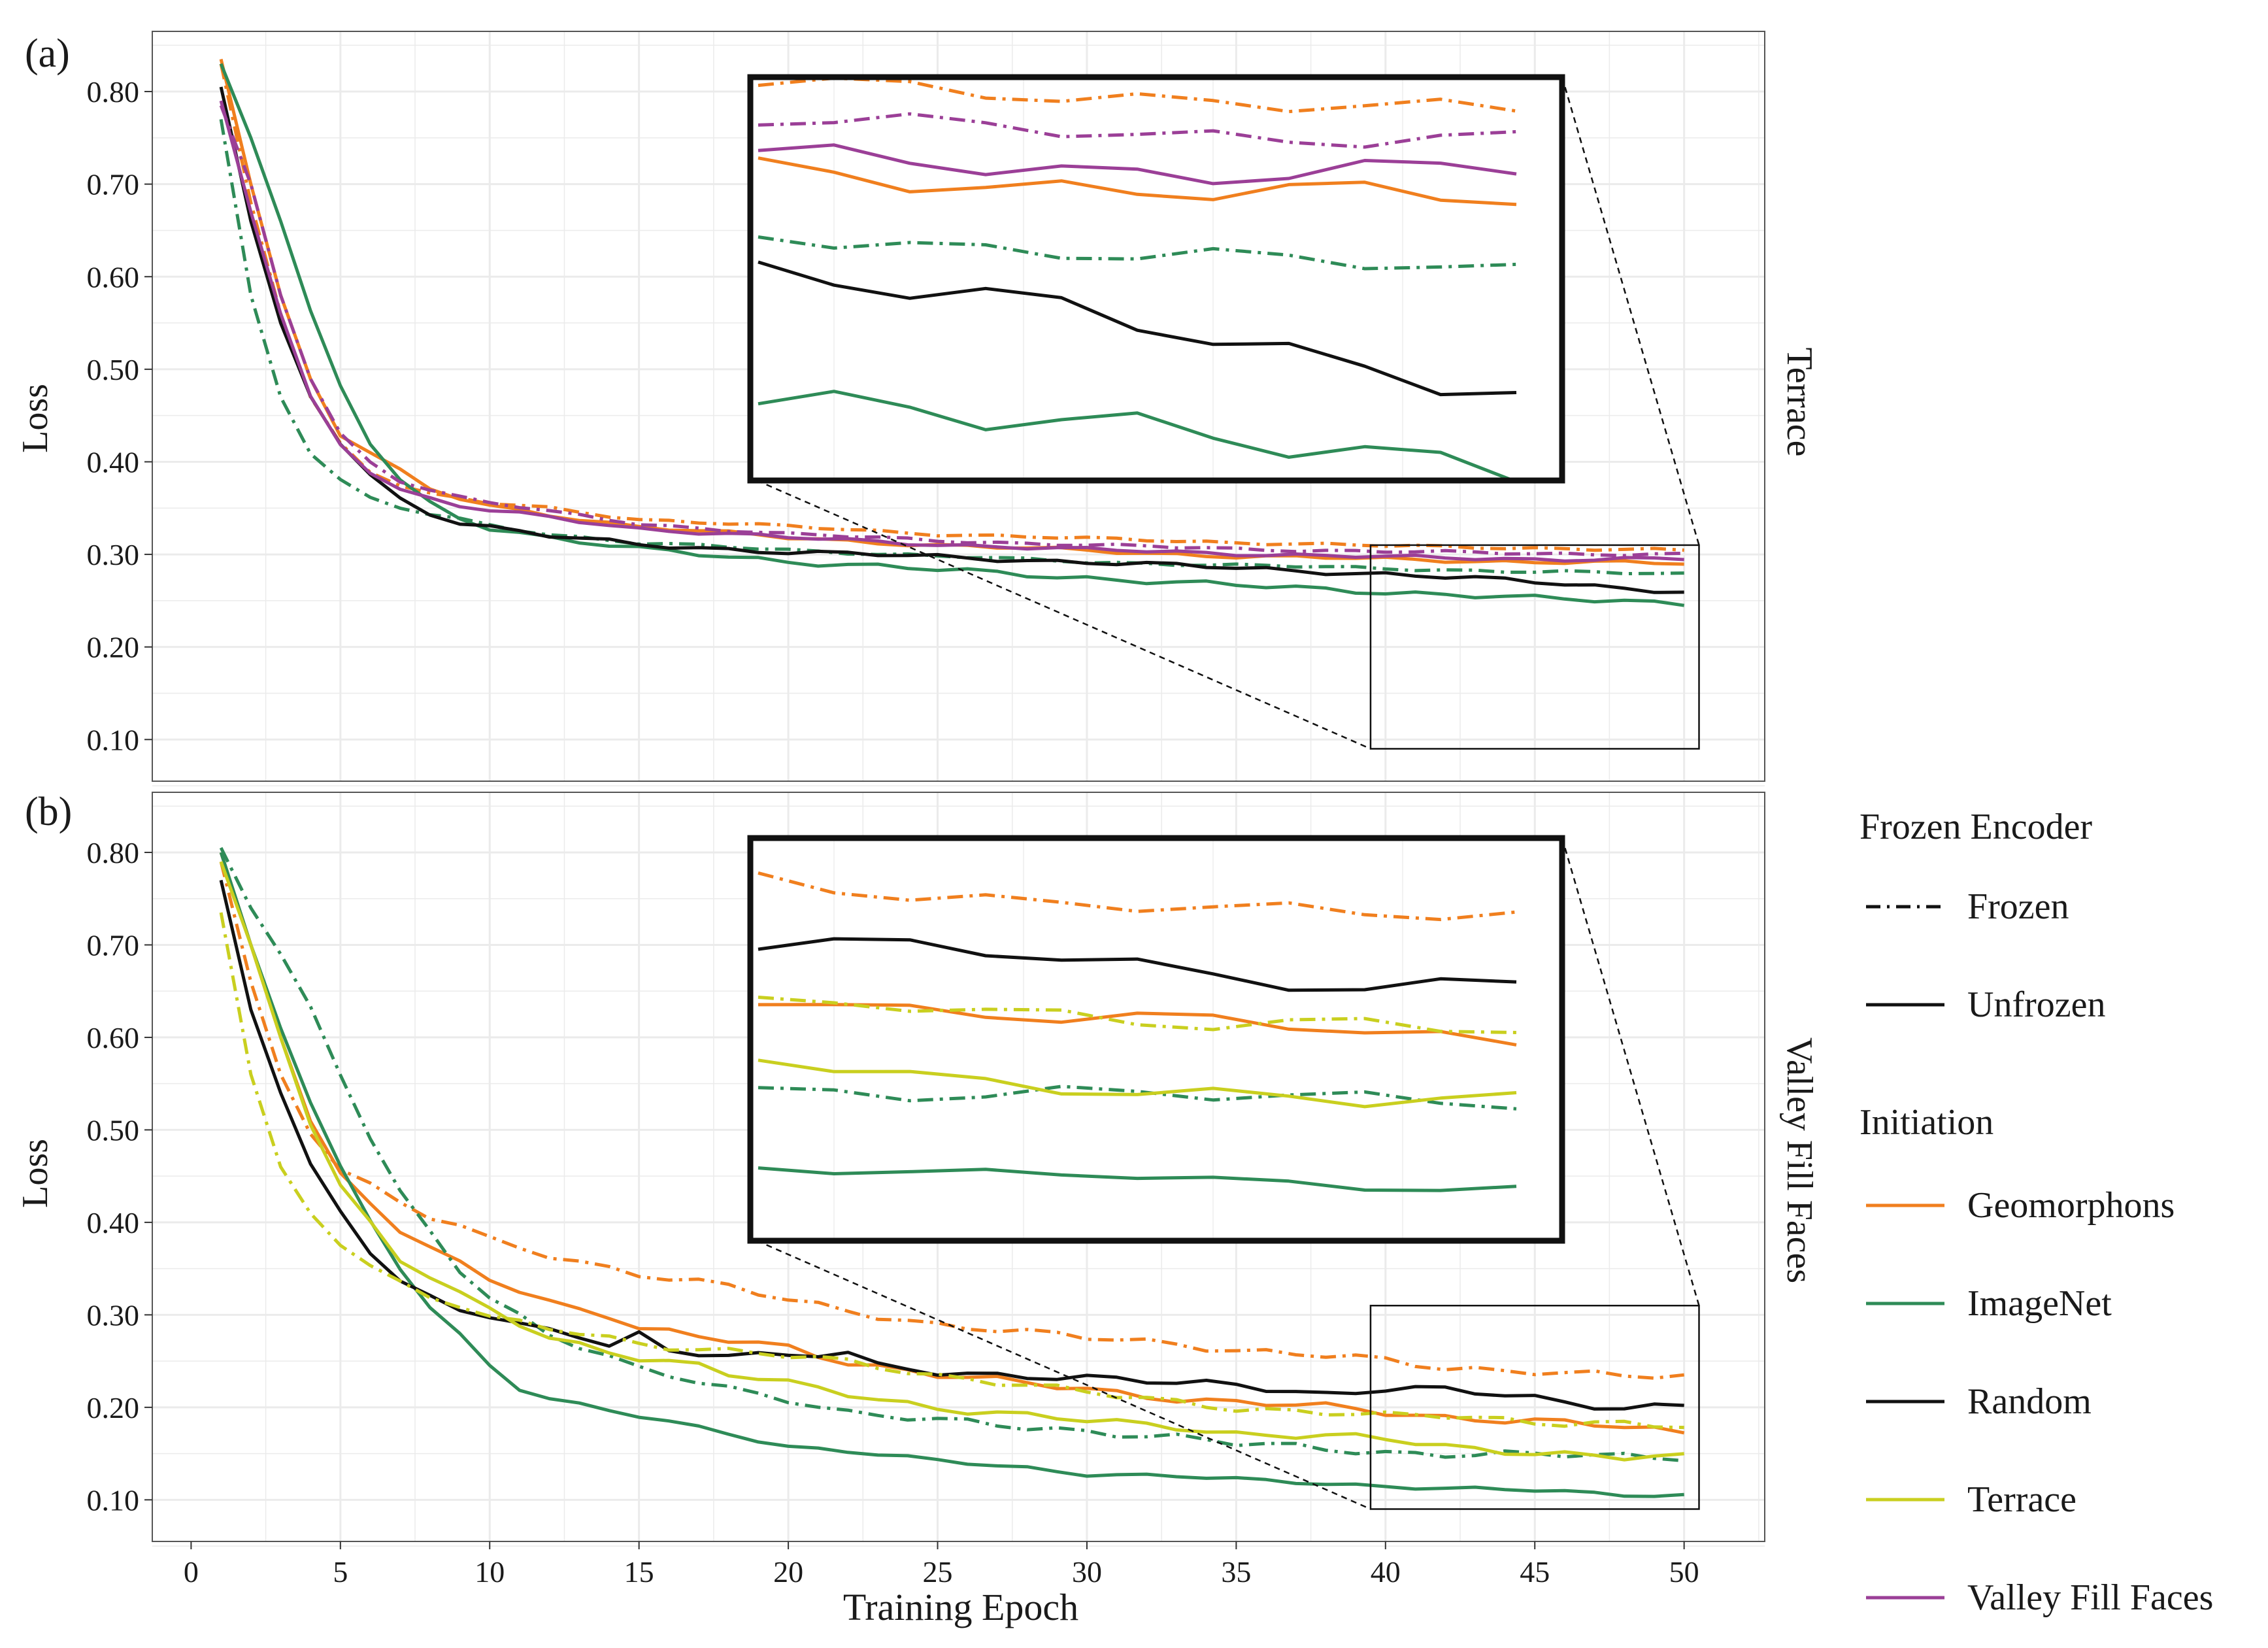  I want to click on panel-b-label: (b), so click(49, 812).